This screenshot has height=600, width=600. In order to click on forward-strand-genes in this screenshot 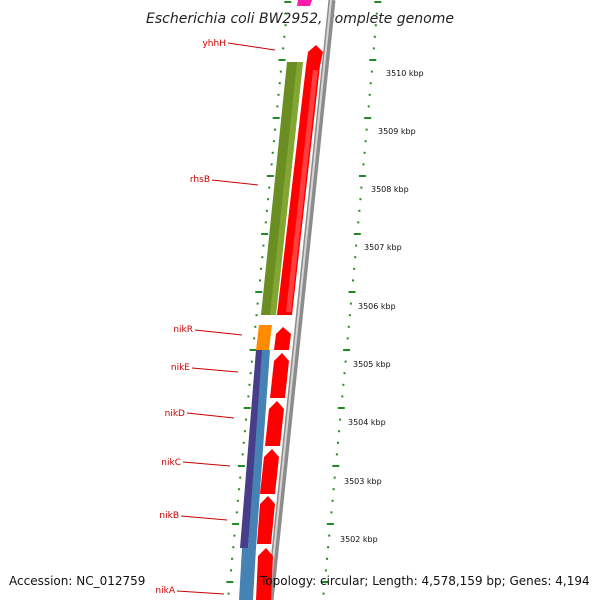, I will do `click(271, 331)`.